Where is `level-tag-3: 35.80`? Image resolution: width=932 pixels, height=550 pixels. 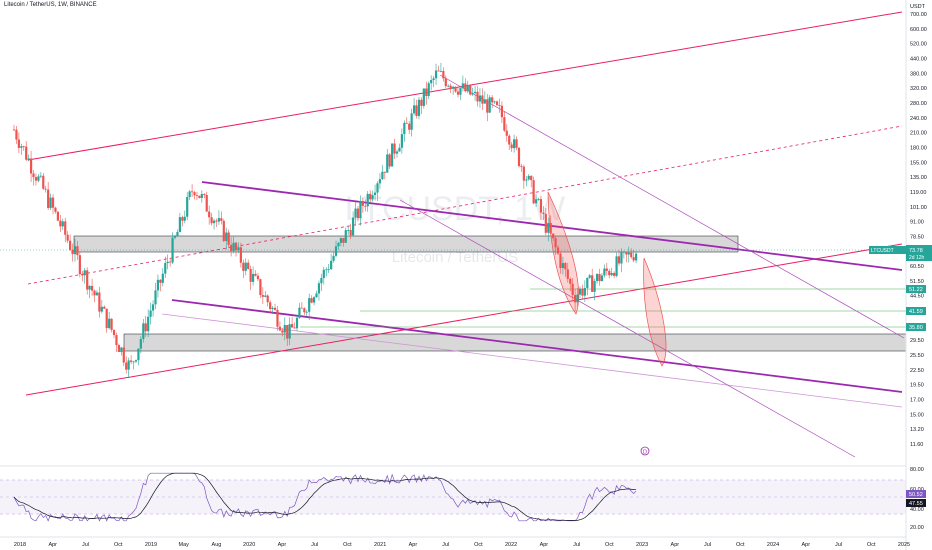
level-tag-3: 35.80 is located at coordinates (916, 327).